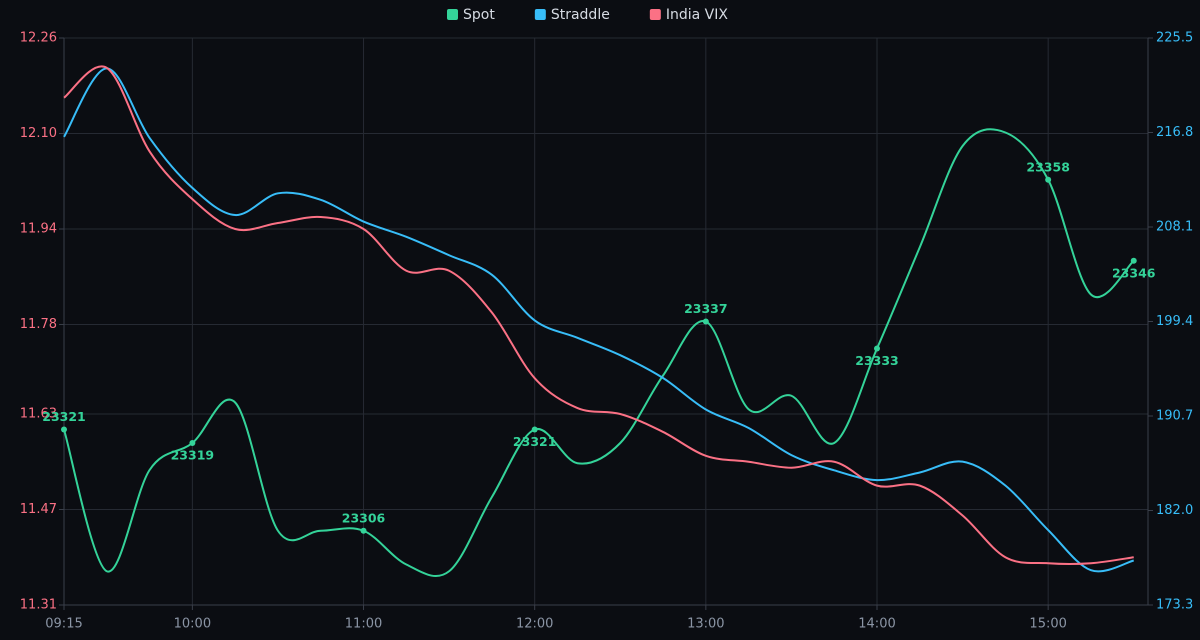 The width and height of the screenshot is (1200, 640). What do you see at coordinates (38, 509) in the screenshot?
I see `y-tick-label: 11.47` at bounding box center [38, 509].